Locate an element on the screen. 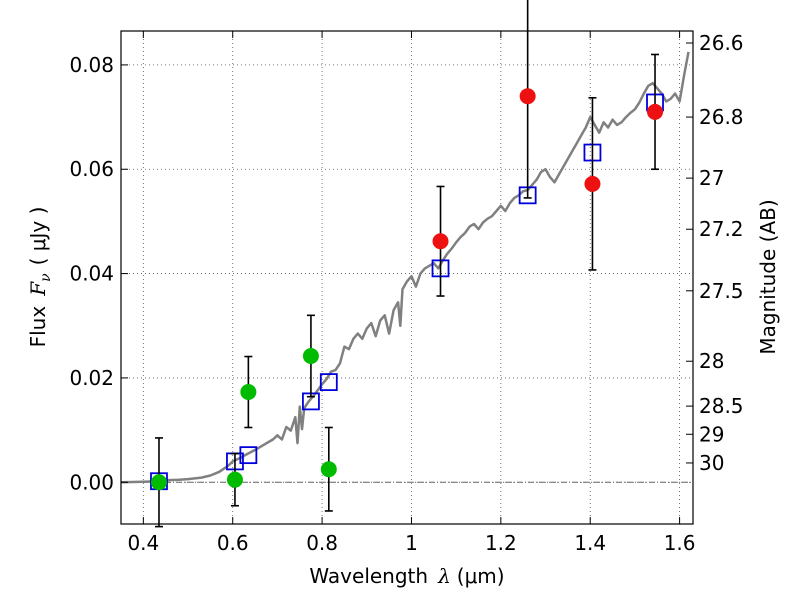 The height and width of the screenshot is (600, 800). x-tick-label: 0.4 is located at coordinates (143, 543).